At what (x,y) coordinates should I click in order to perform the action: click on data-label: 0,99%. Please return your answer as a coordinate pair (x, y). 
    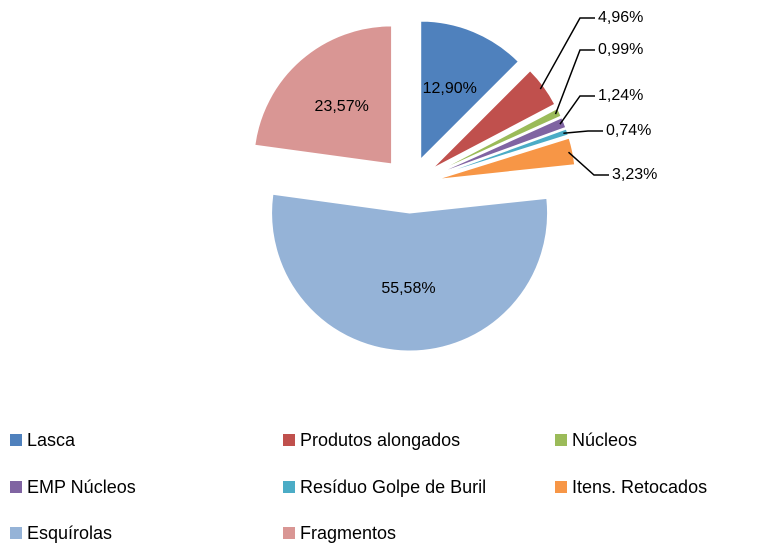
    Looking at the image, I should click on (620, 49).